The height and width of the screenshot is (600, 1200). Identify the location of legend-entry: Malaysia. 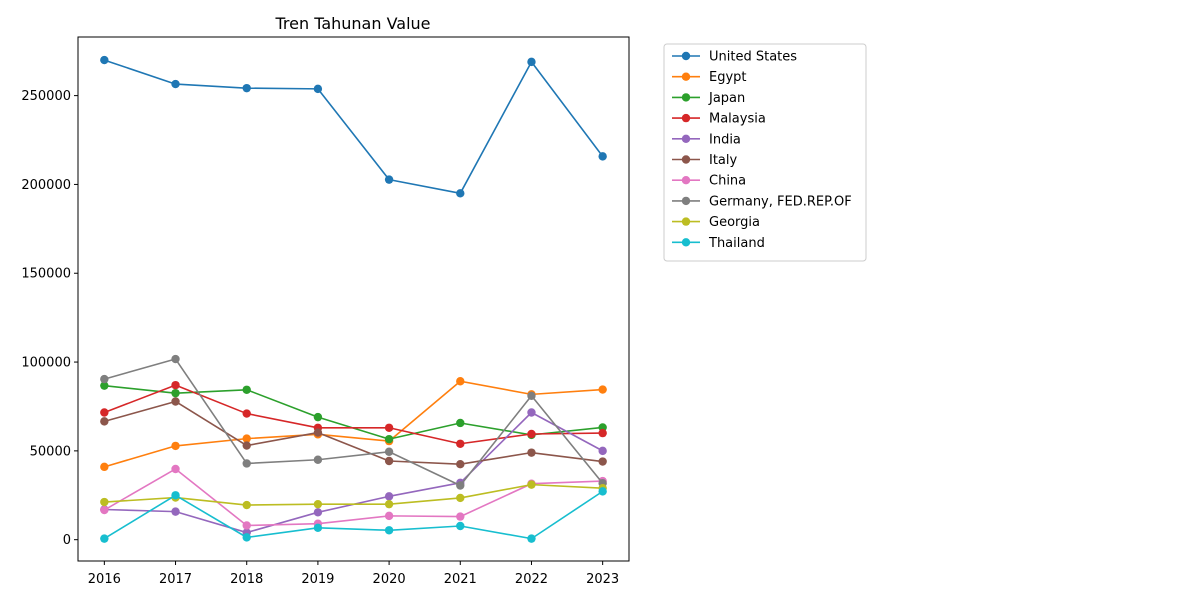
(719, 119).